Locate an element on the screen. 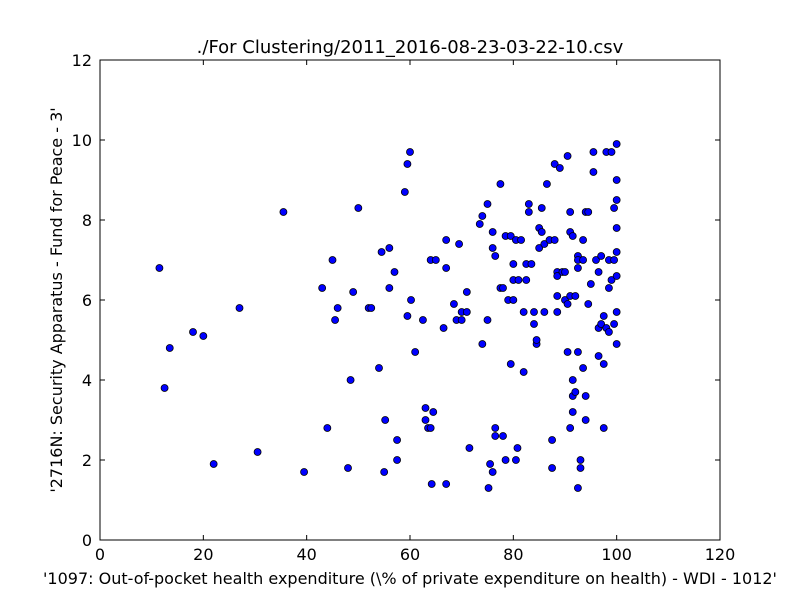 This screenshot has width=800, height=600. x-tick-label: 60 is located at coordinates (410, 554).